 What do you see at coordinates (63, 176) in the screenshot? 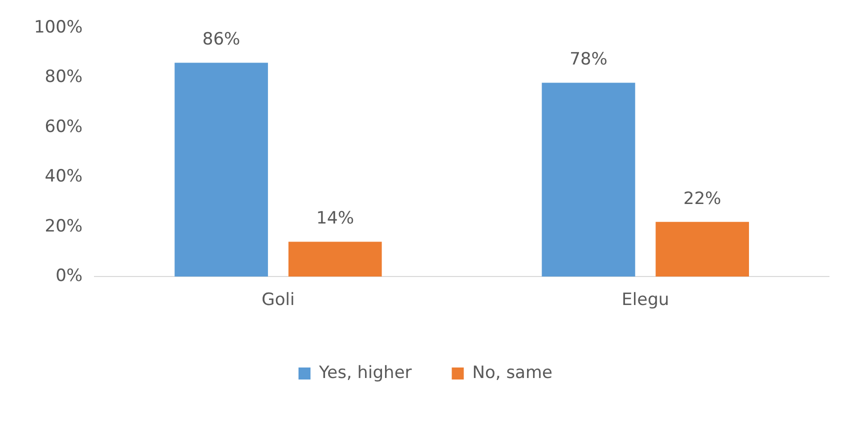
I see `y-tick-label: 40%` at bounding box center [63, 176].